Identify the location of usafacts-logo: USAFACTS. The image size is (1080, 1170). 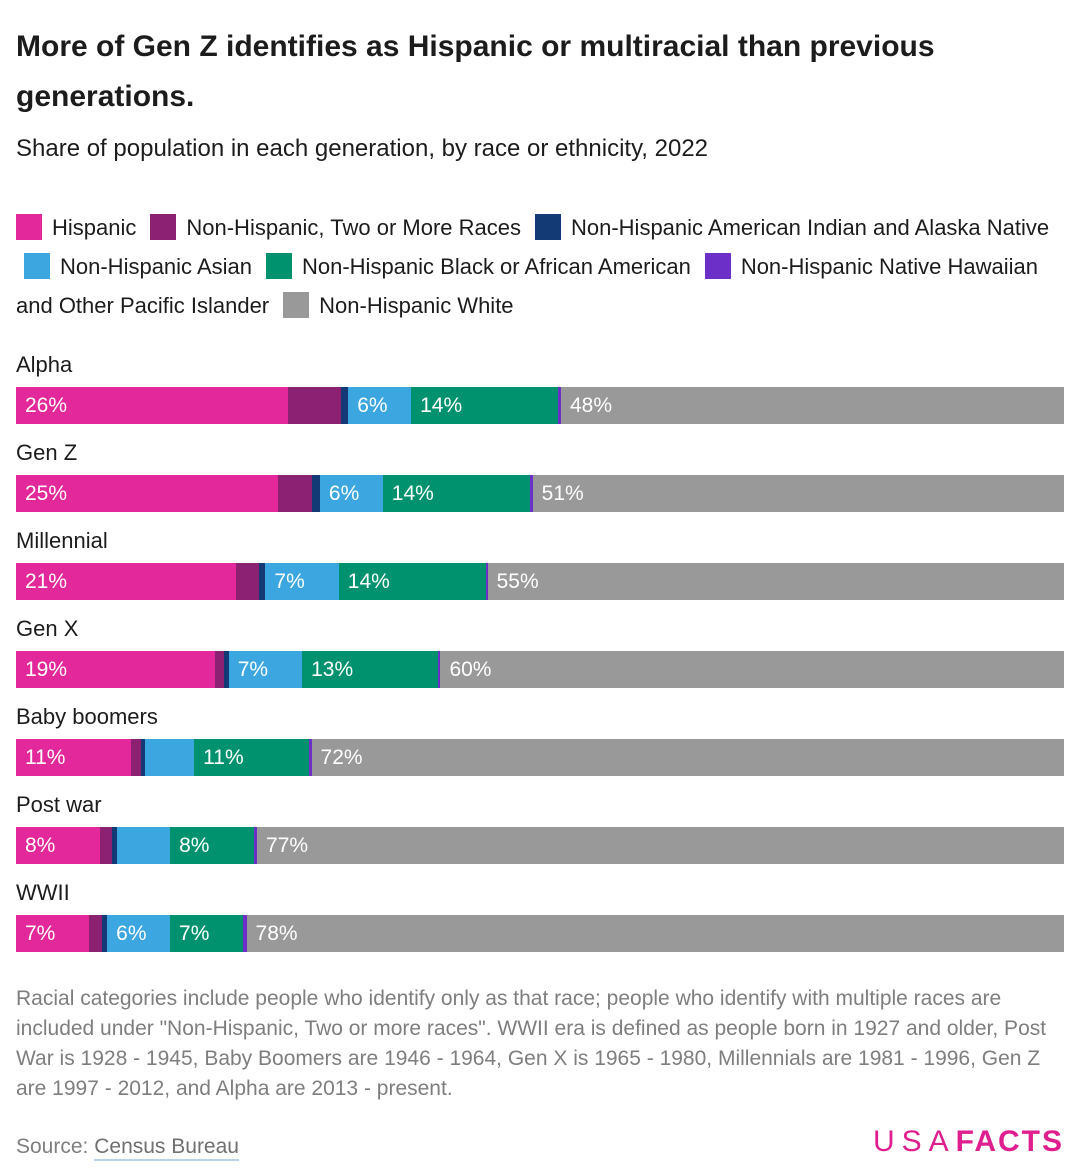
(968, 1142).